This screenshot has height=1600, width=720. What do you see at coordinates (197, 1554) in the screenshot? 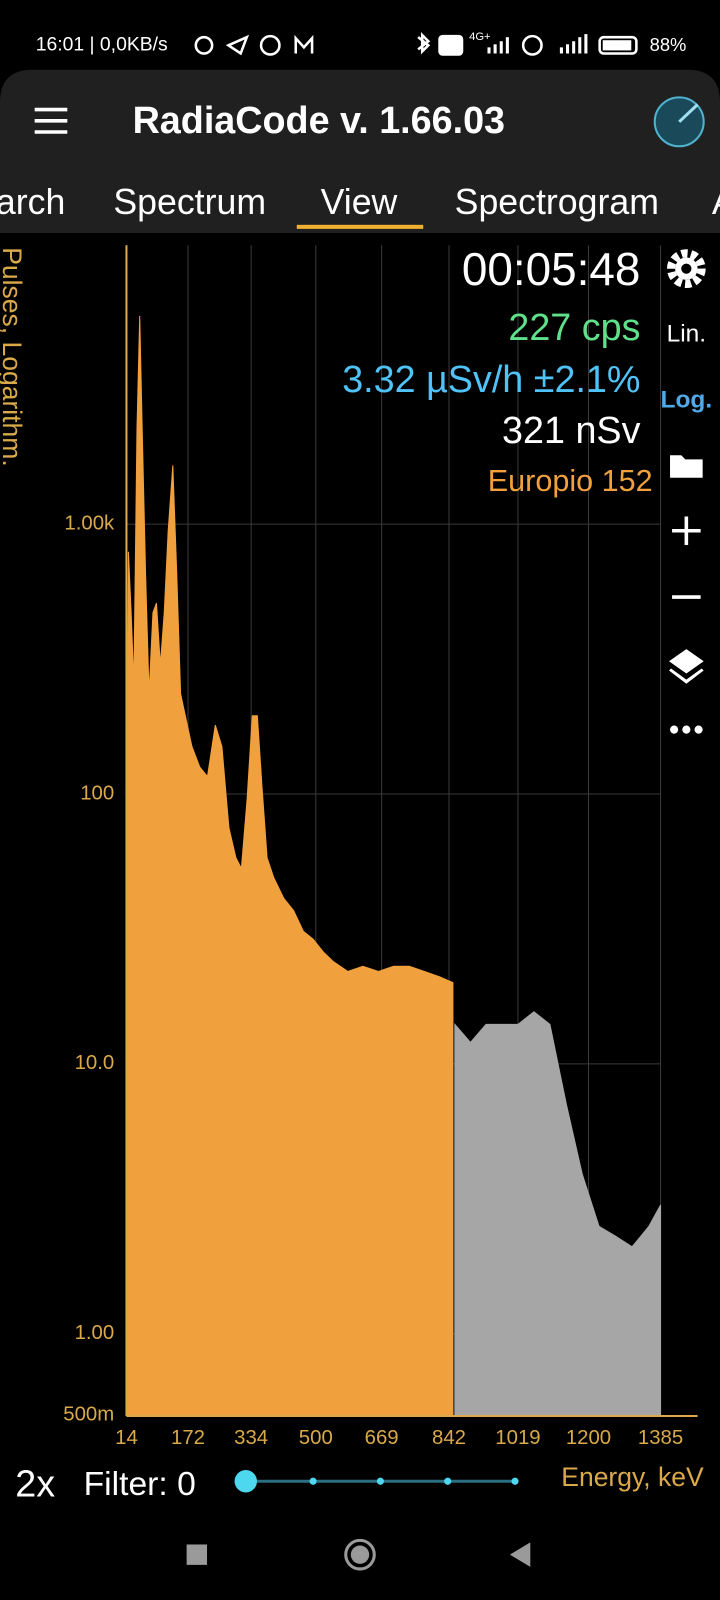
I see `nav-recents` at bounding box center [197, 1554].